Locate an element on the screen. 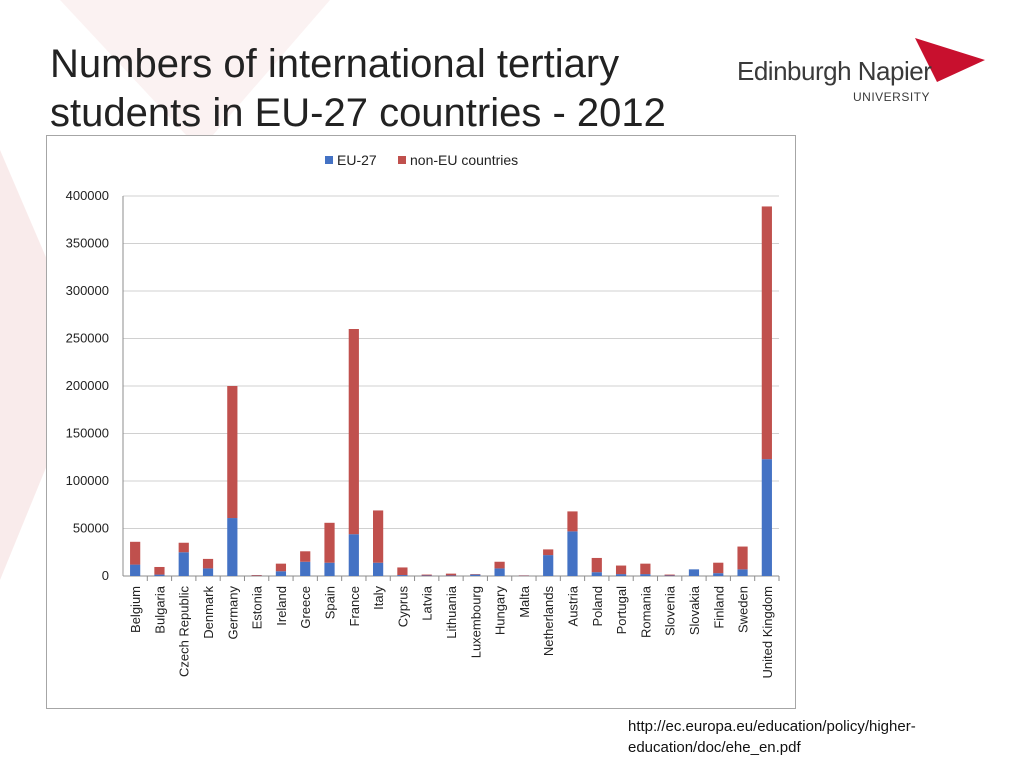 The height and width of the screenshot is (768, 1024). x-tick-label: France is located at coordinates (354, 606).